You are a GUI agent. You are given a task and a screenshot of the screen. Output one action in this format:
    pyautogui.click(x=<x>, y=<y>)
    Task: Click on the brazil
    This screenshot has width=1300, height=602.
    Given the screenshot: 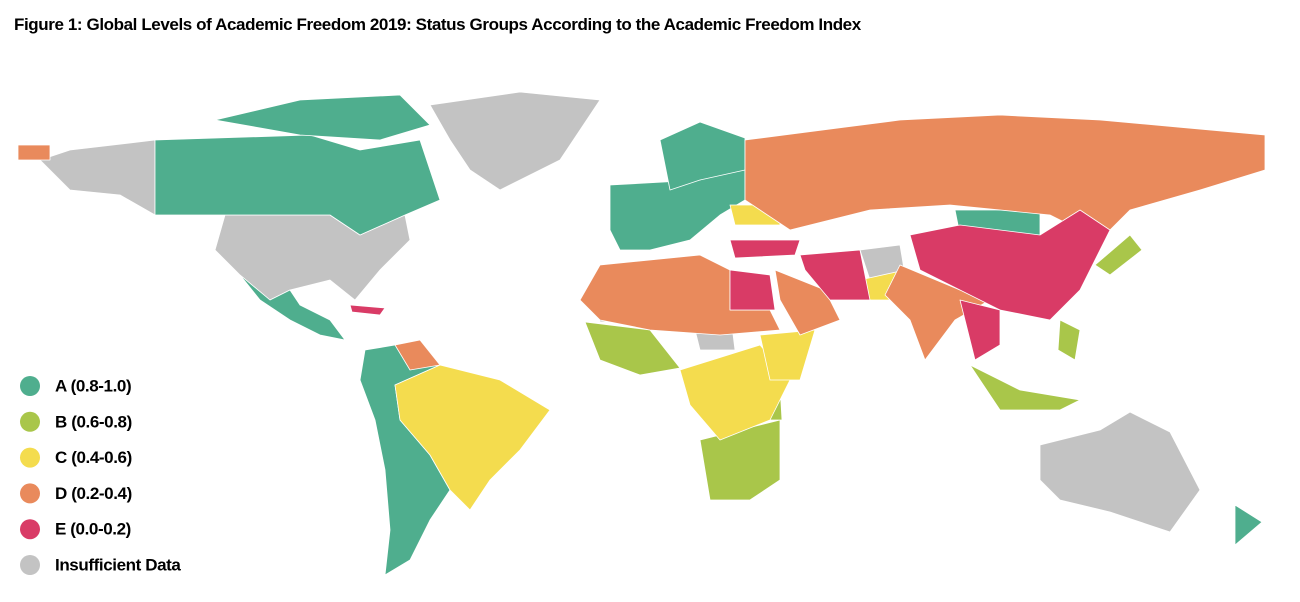 What is the action you would take?
    pyautogui.click(x=472, y=437)
    